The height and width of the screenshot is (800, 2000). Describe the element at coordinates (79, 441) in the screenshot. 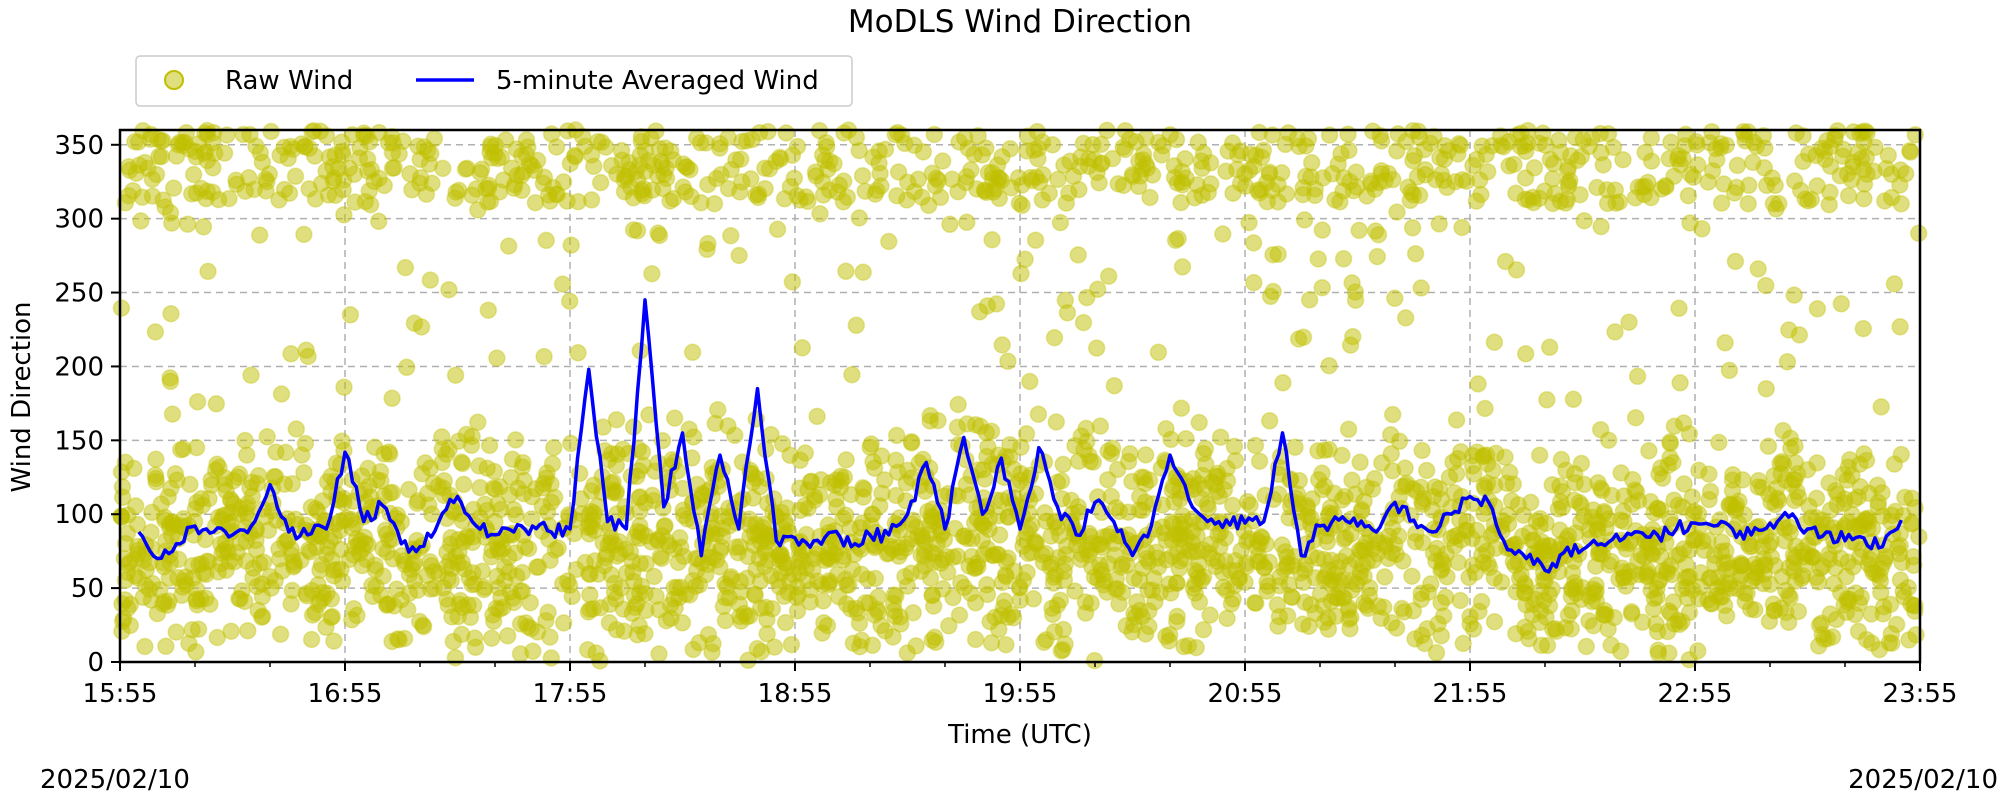

I see `y-tick-label: 150` at that location.